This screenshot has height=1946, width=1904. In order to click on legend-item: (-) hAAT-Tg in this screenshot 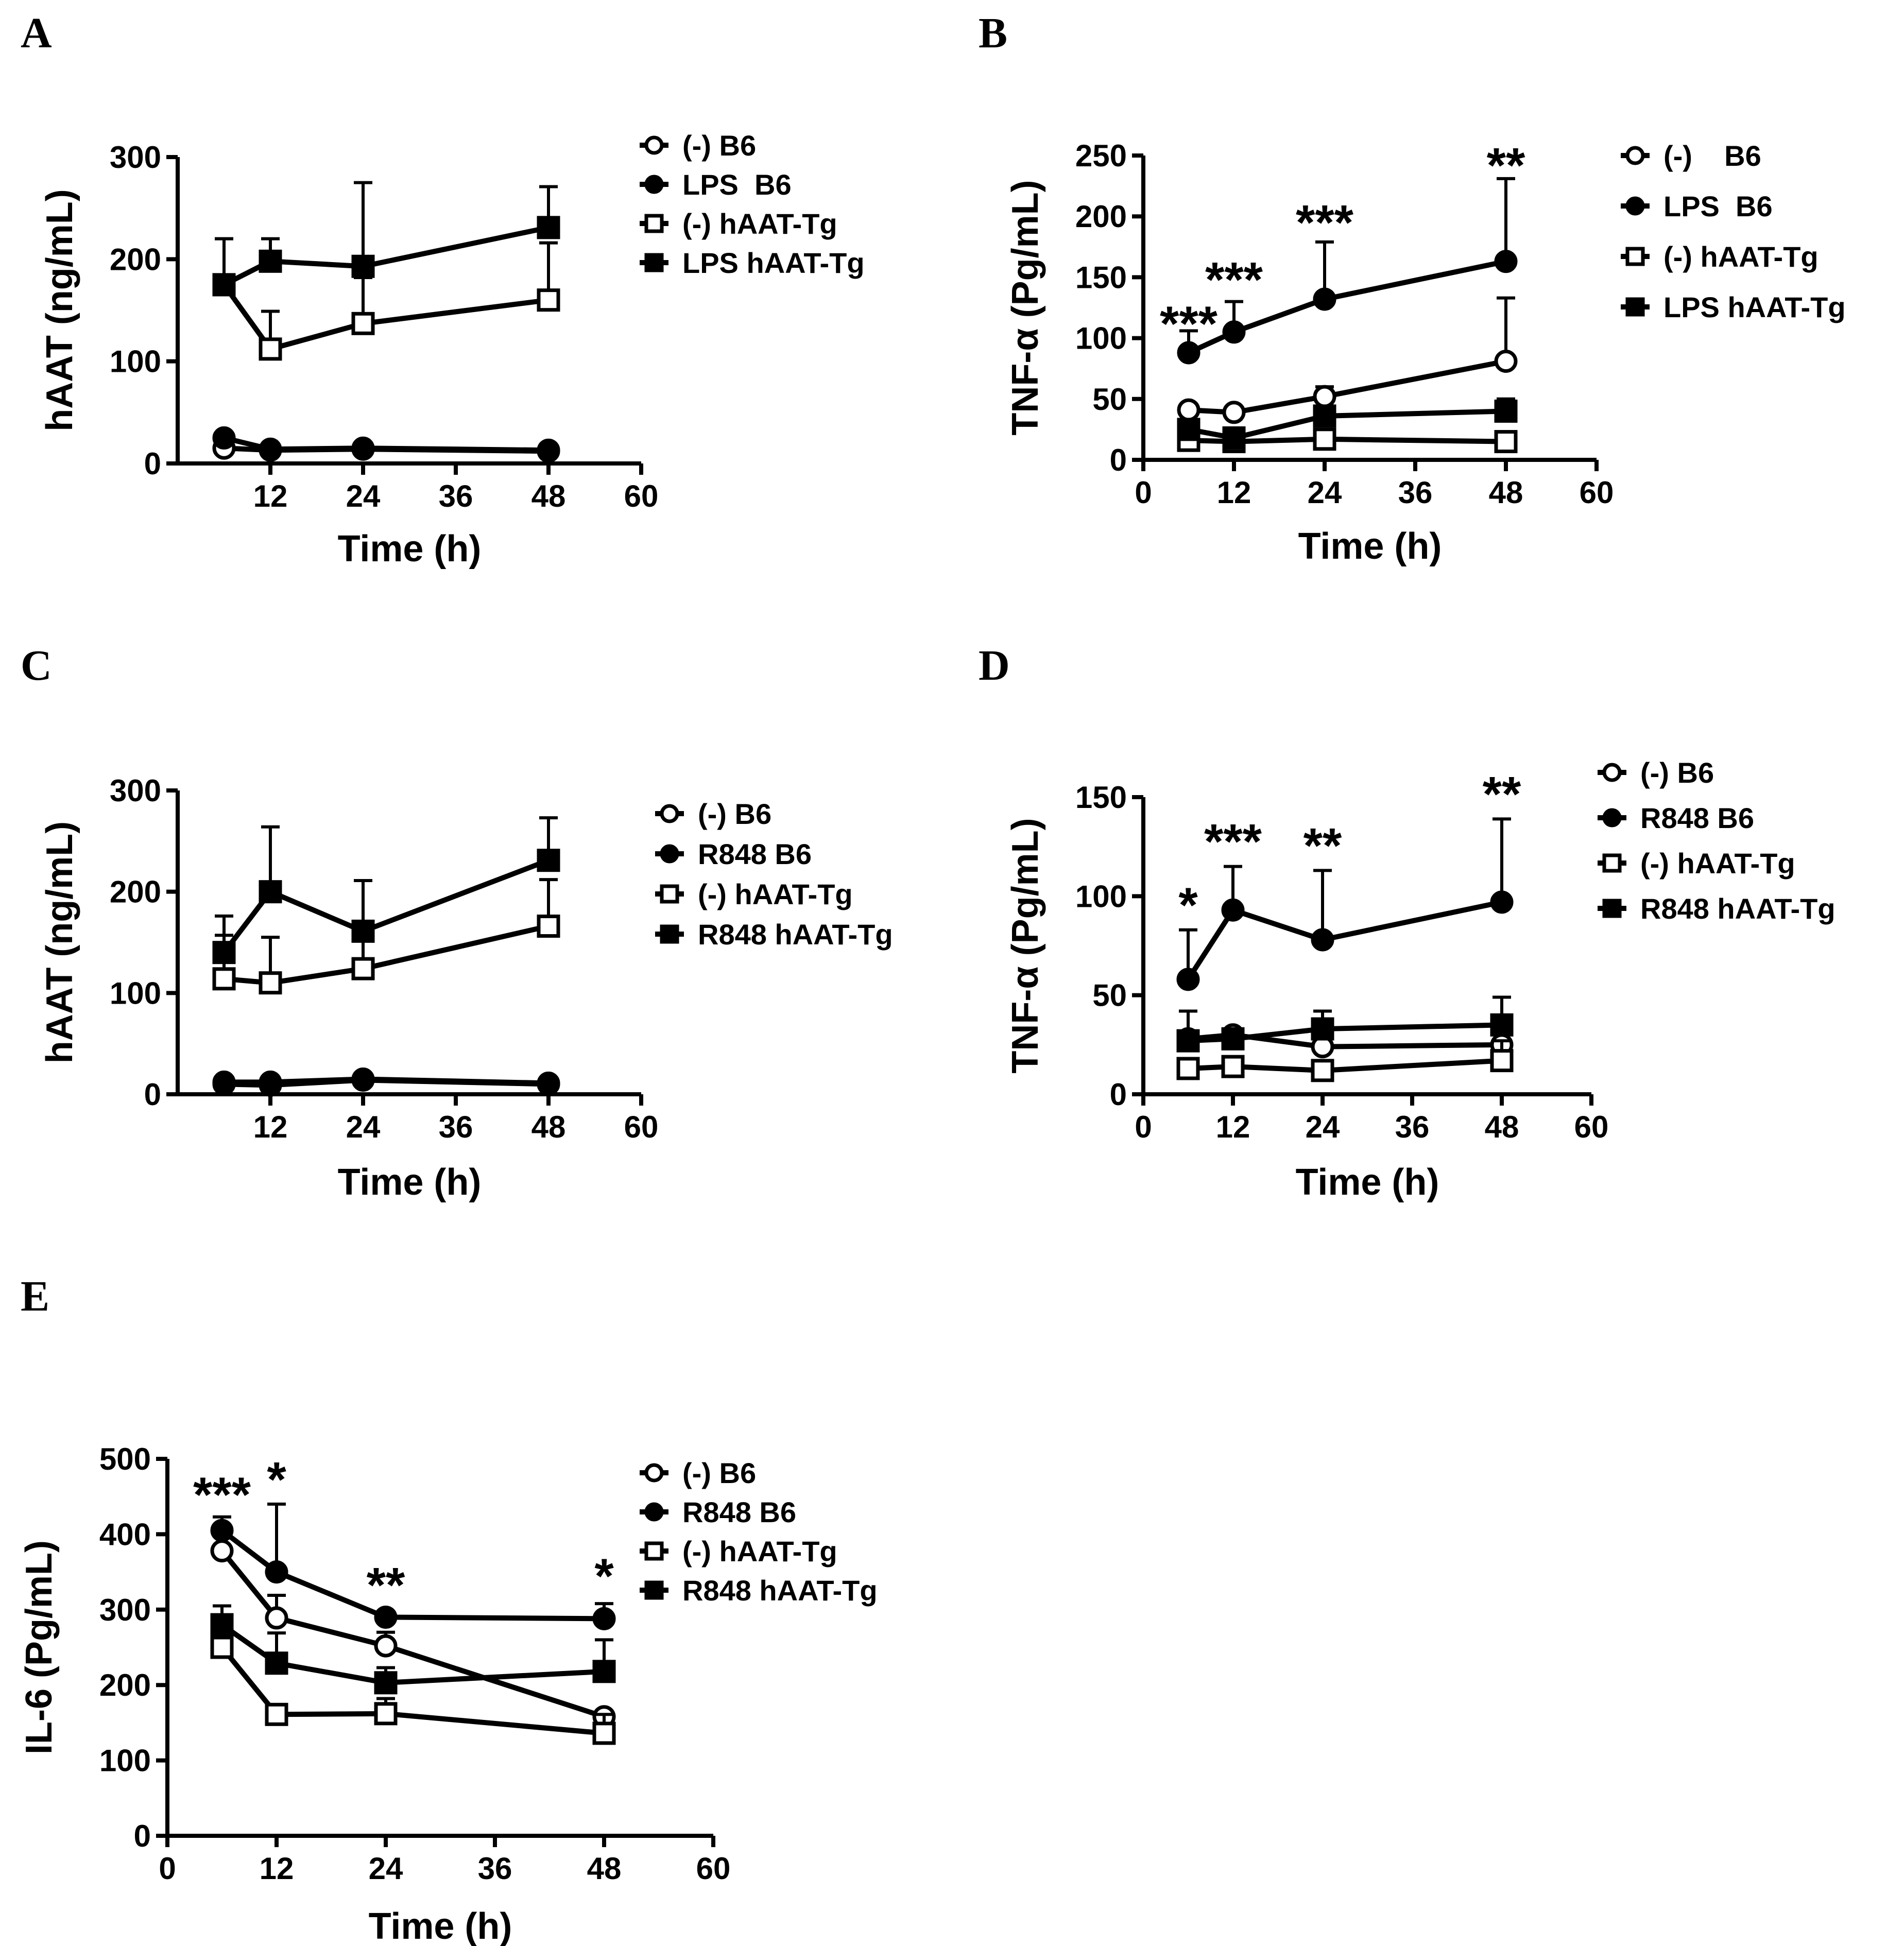, I will do `click(1697, 864)`.